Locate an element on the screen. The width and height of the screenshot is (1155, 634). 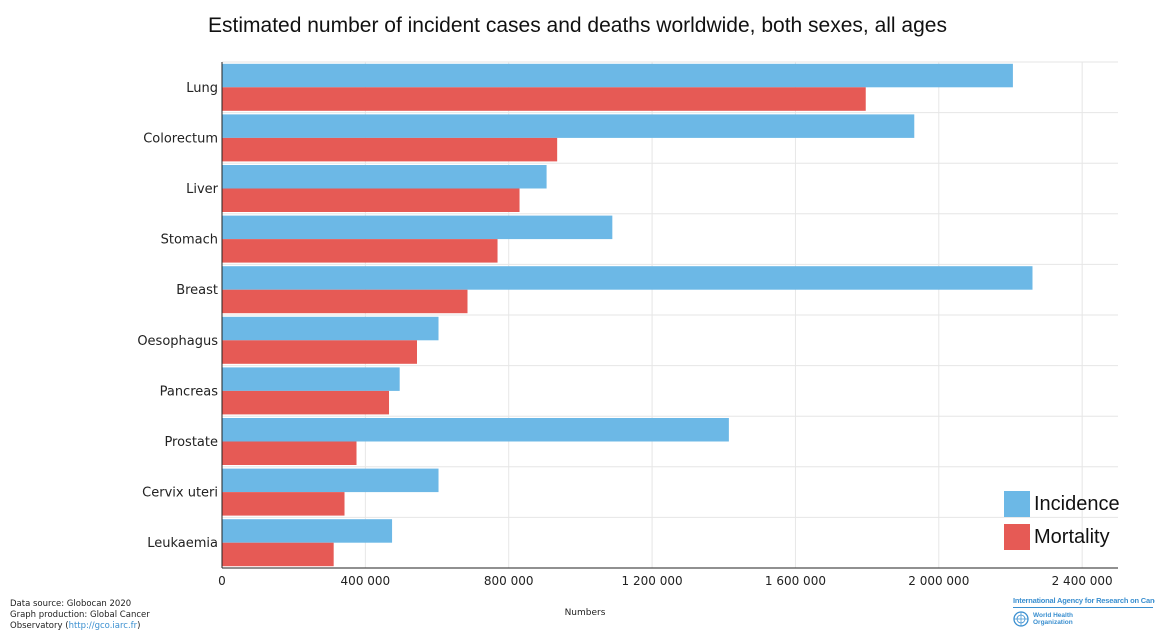
legend-item-mortality: Mortality is located at coordinates (1062, 537).